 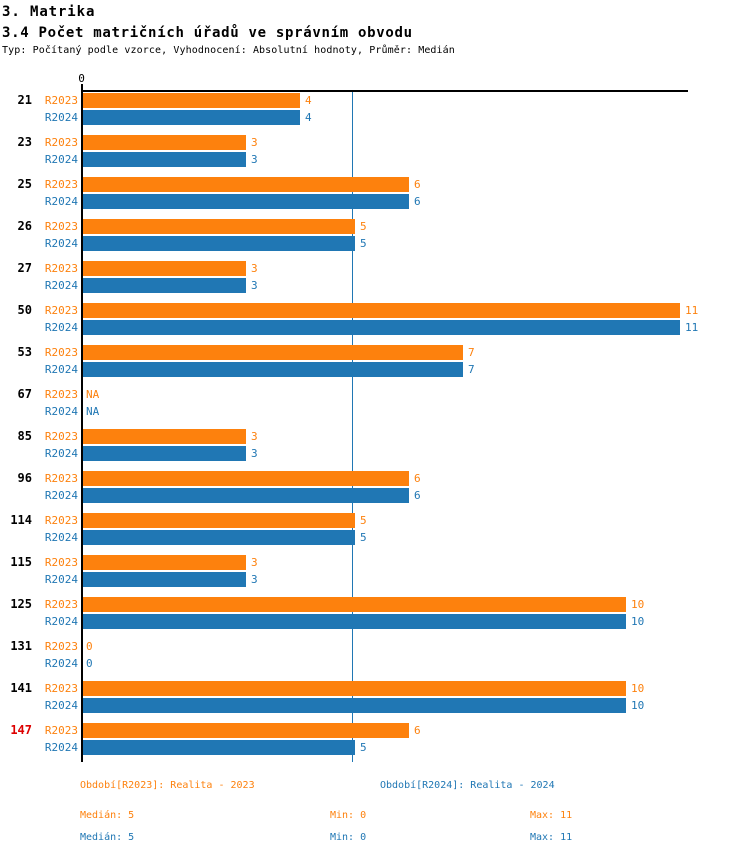 I want to click on category-label: 115, so click(x=21, y=562).